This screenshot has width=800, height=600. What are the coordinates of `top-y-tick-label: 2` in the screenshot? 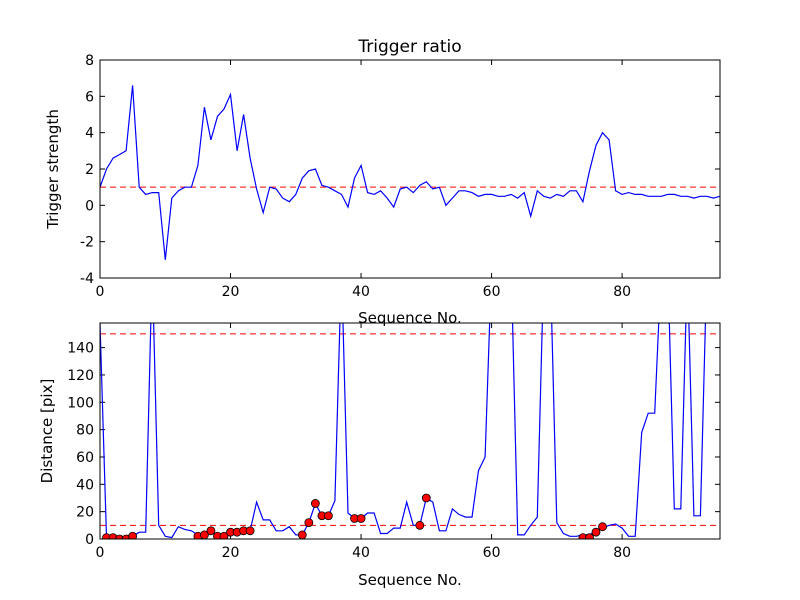 It's located at (89, 170).